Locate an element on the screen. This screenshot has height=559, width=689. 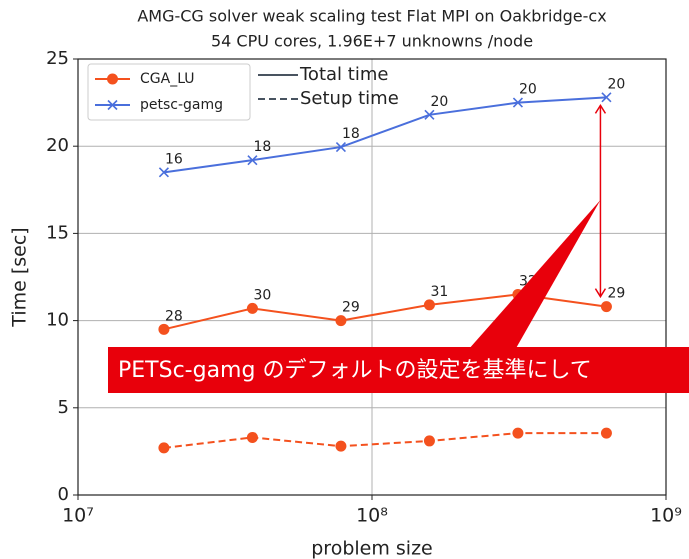
point-label: 31 is located at coordinates (440, 292).